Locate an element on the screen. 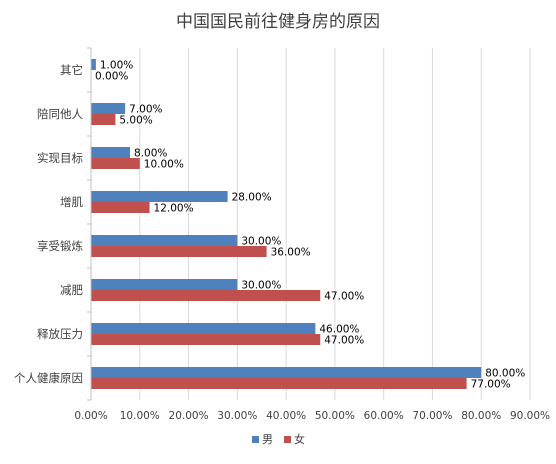 This screenshot has height=464, width=556. legend-label-male: 男 is located at coordinates (267, 439).